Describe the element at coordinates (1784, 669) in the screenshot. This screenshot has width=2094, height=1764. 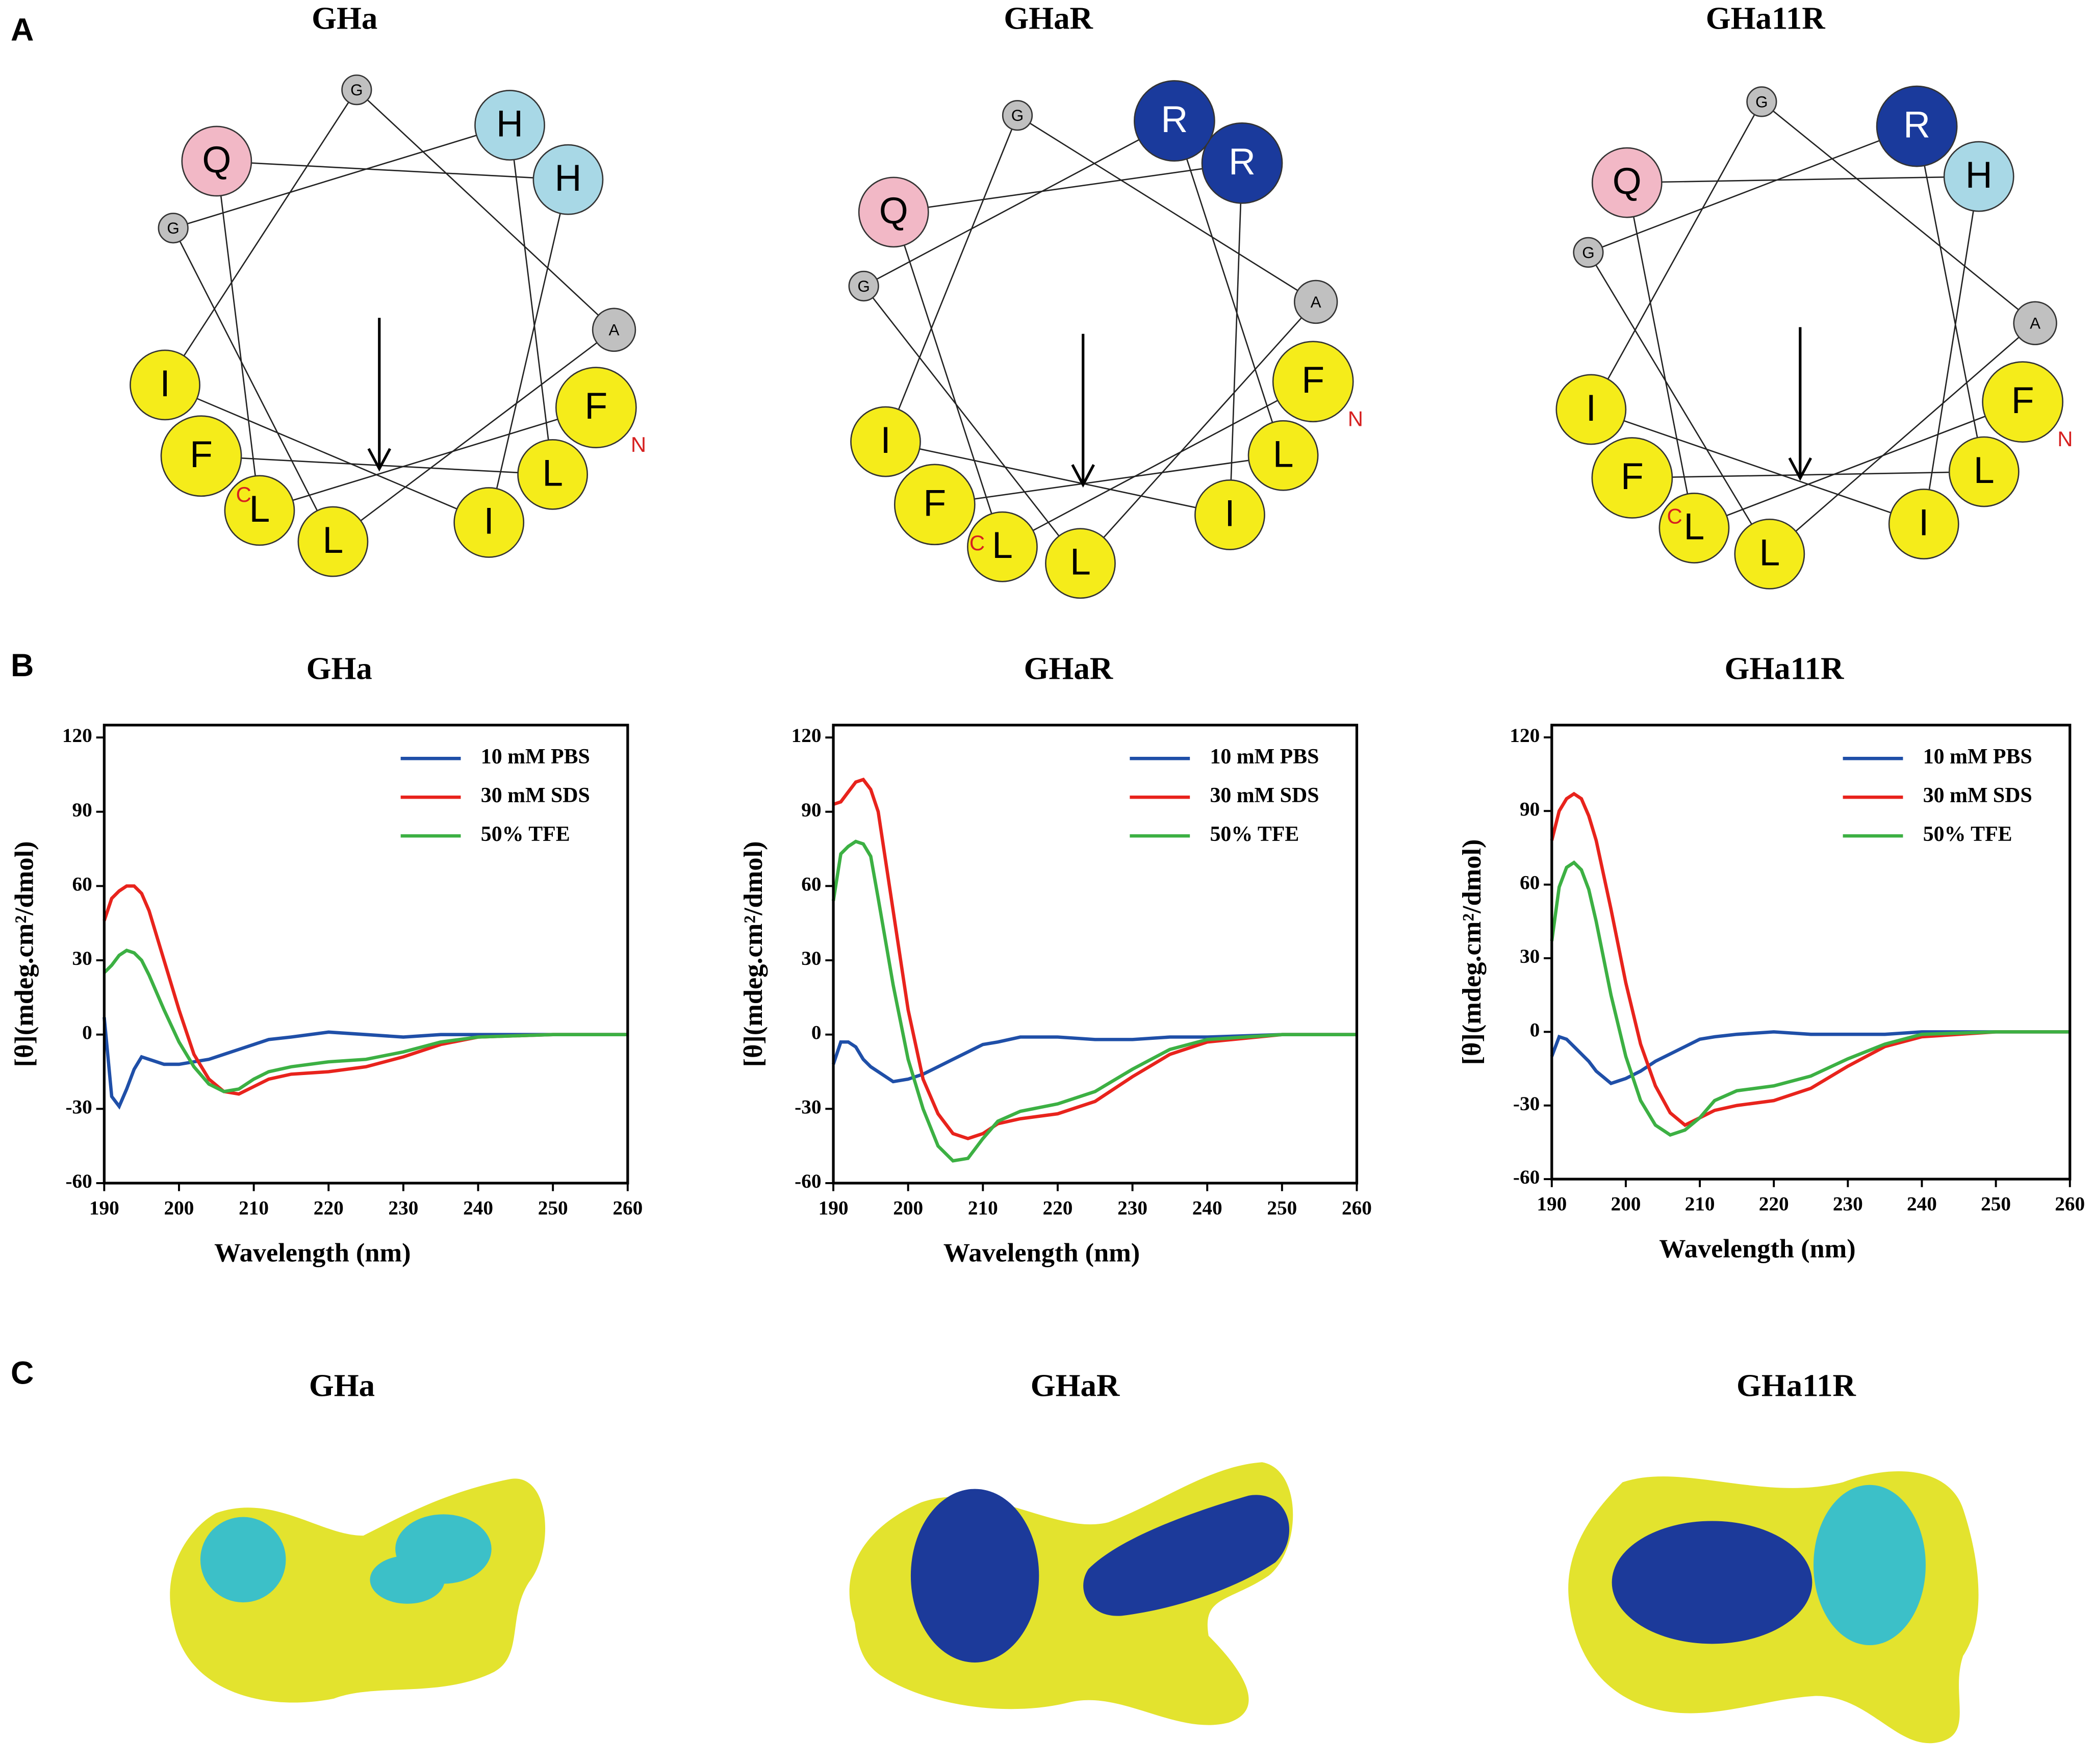
I see `chart-title: GHa11R` at that location.